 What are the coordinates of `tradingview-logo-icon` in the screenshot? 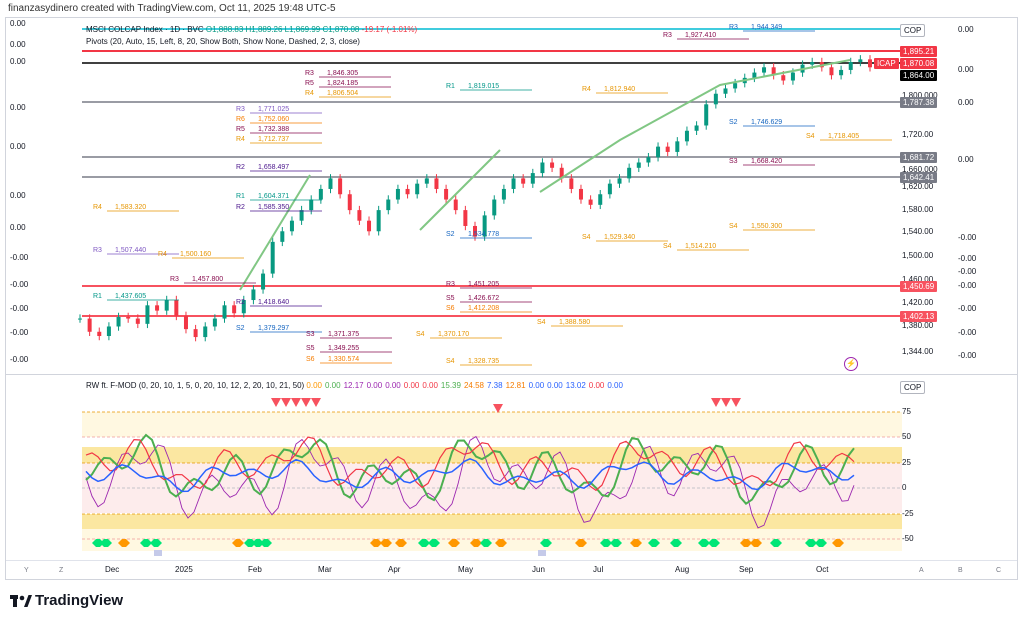 It's located at (21, 601).